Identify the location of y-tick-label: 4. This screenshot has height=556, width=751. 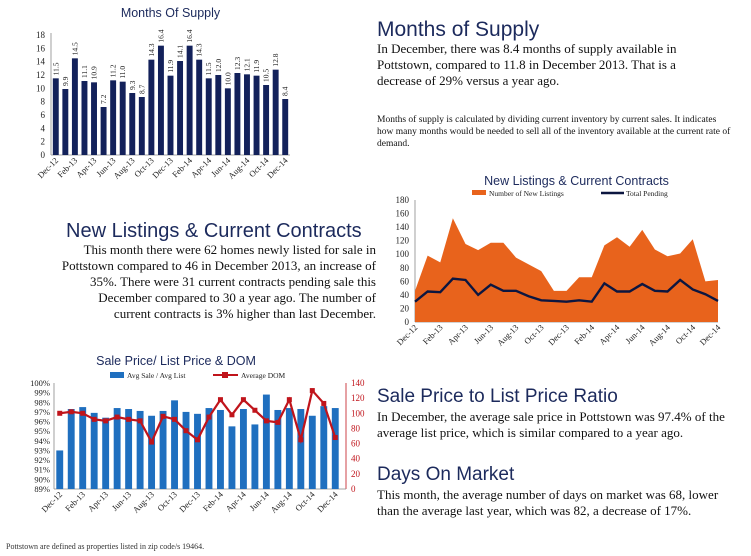
(43, 128).